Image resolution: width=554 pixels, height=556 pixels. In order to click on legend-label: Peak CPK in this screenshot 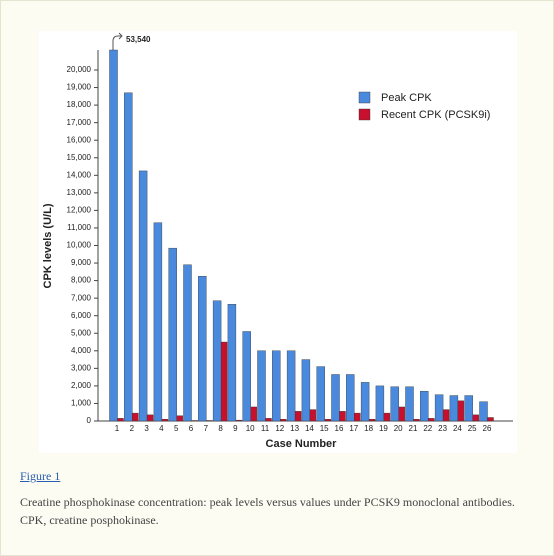, I will do `click(406, 98)`.